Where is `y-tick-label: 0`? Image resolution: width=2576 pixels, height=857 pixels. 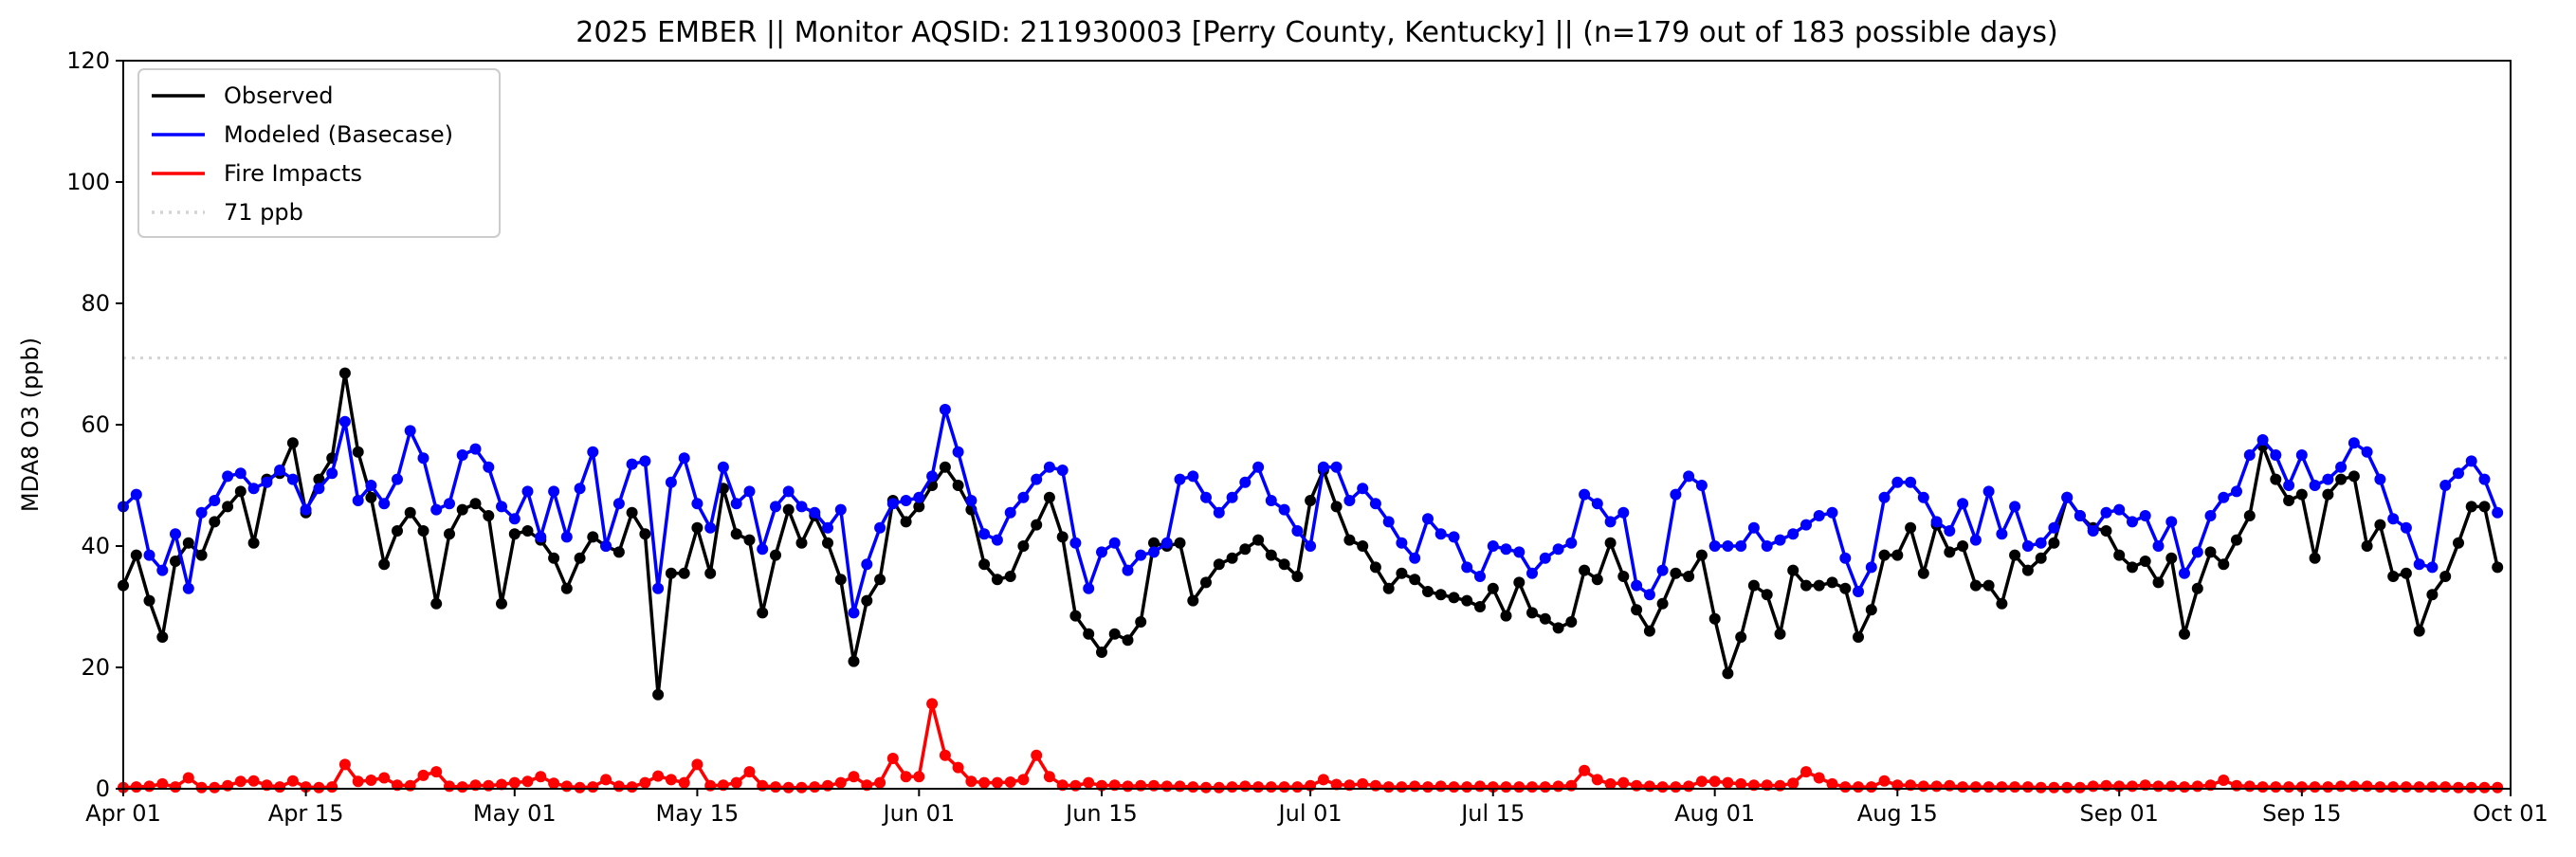
y-tick-label: 0 is located at coordinates (103, 788).